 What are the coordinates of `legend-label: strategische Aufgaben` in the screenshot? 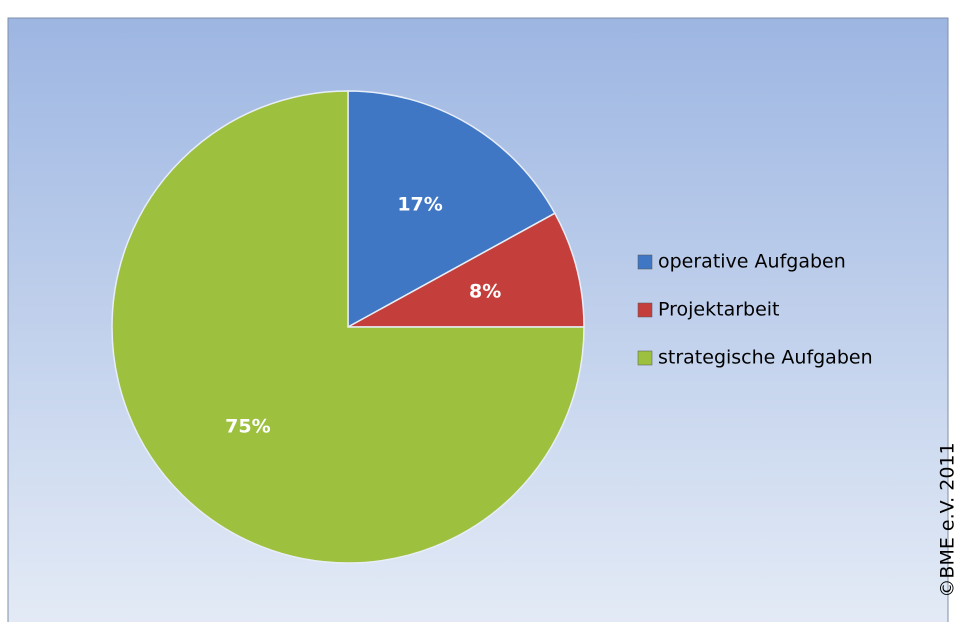 It's located at (765, 358).